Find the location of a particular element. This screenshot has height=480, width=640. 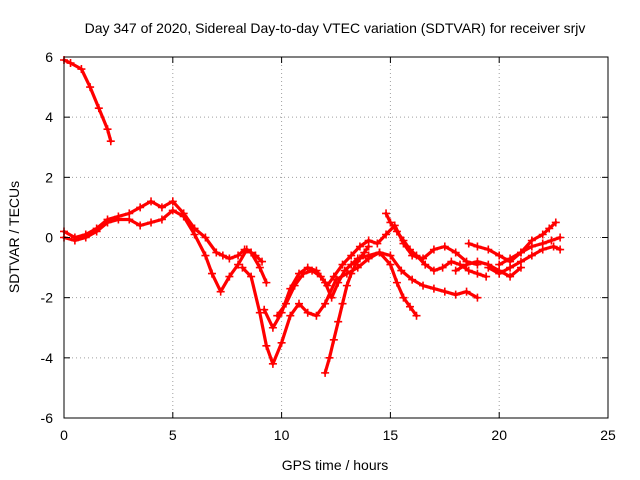

x-tick-label: 5 is located at coordinates (173, 435).